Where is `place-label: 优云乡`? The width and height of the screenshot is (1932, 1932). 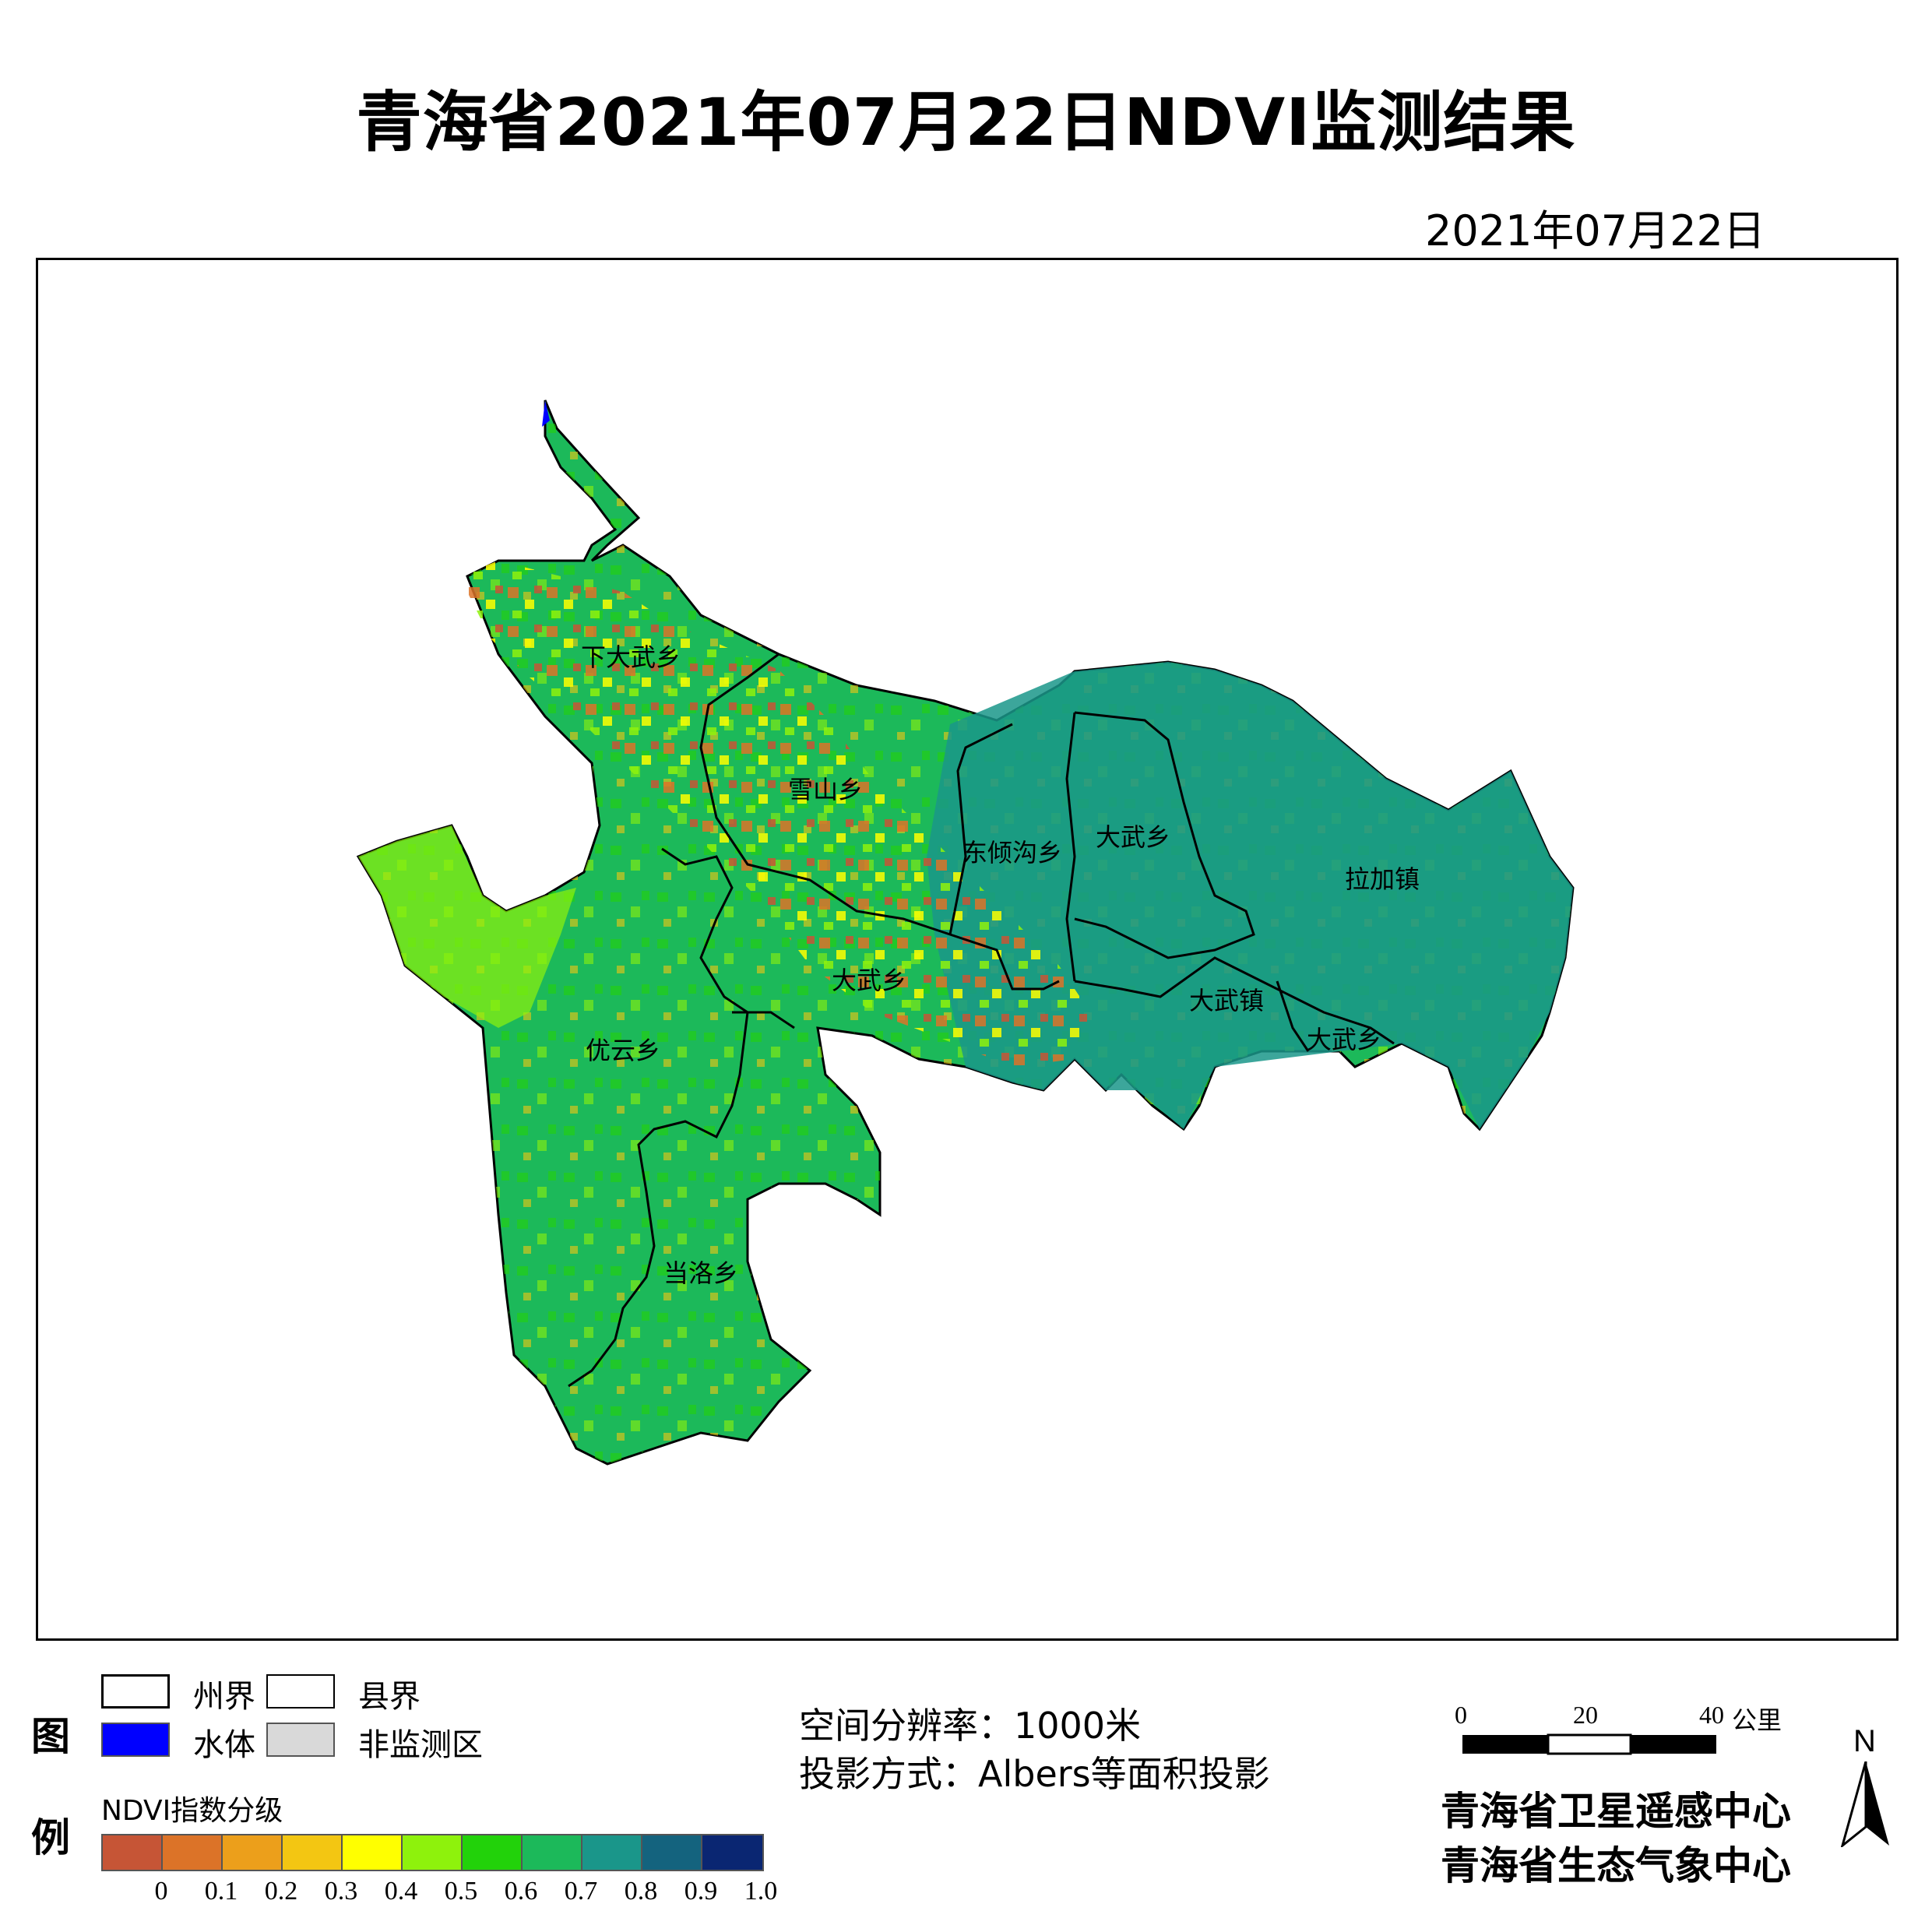 place-label: 优云乡 is located at coordinates (623, 1050).